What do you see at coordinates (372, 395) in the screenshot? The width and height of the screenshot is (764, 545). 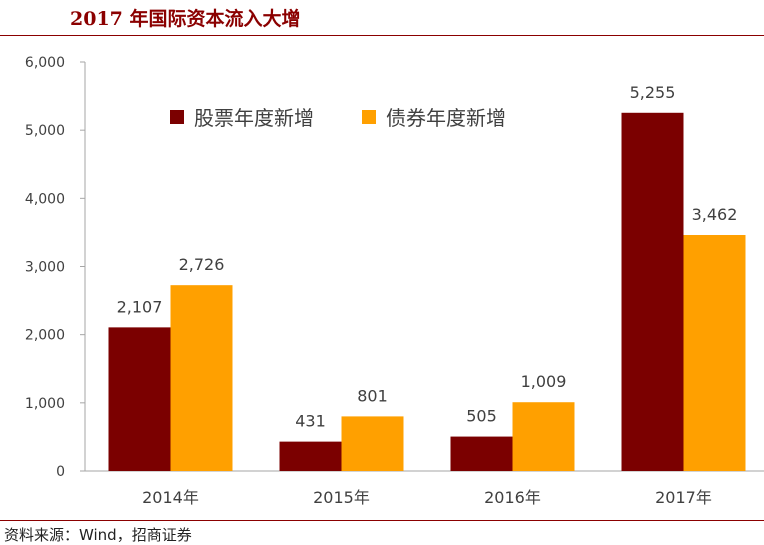 I see `data-label: 801` at bounding box center [372, 395].